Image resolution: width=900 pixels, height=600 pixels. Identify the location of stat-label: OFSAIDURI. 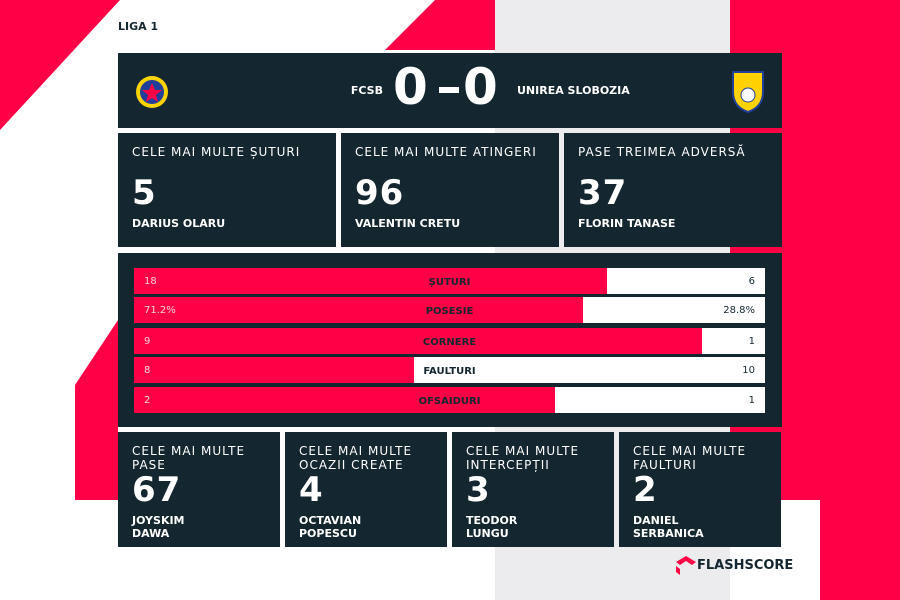
(449, 401).